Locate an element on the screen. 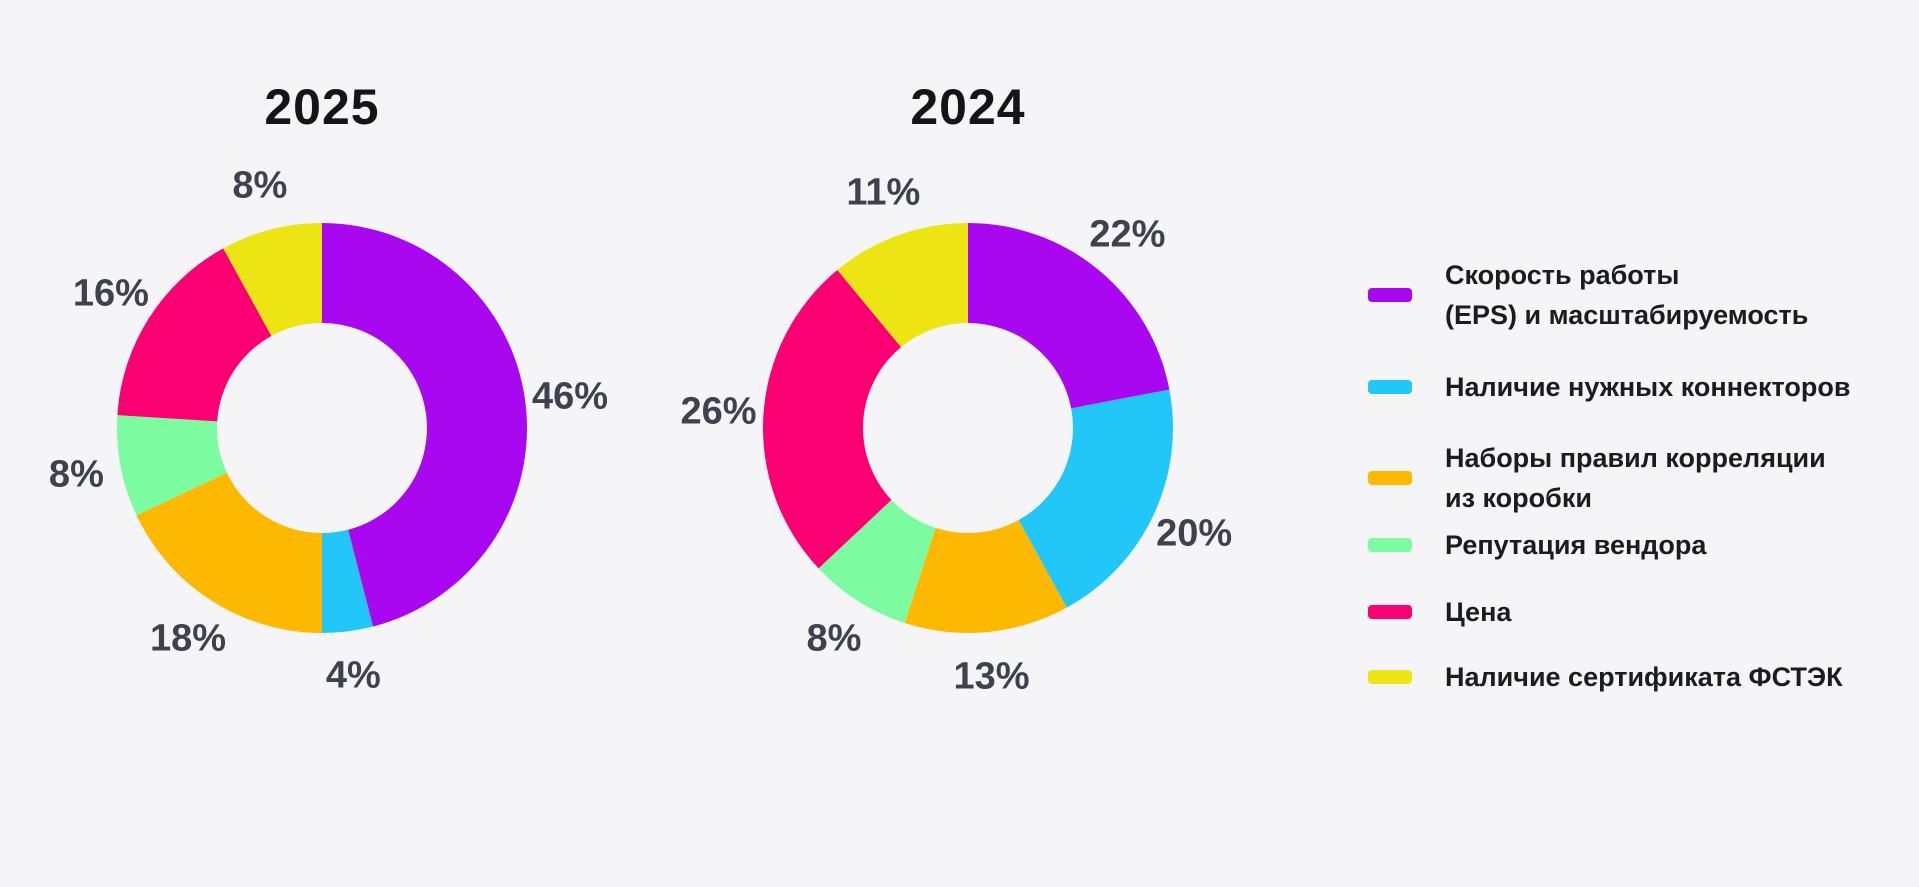  slice-value-label: 18% is located at coordinates (188, 638).